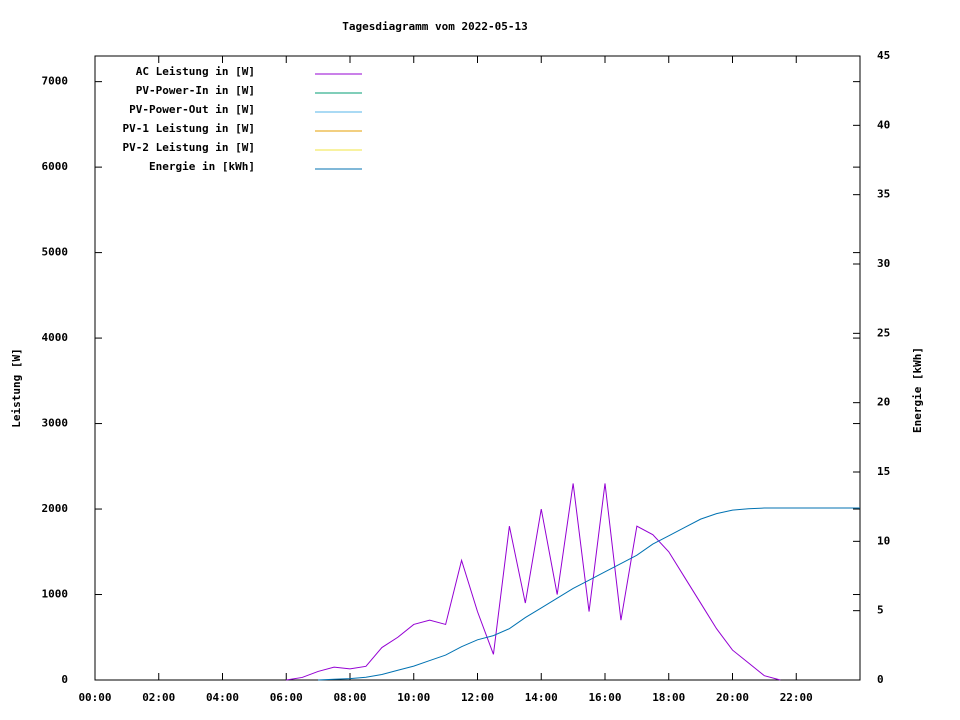  I want to click on legend-label: AC Leistung in [W], so click(195, 71).